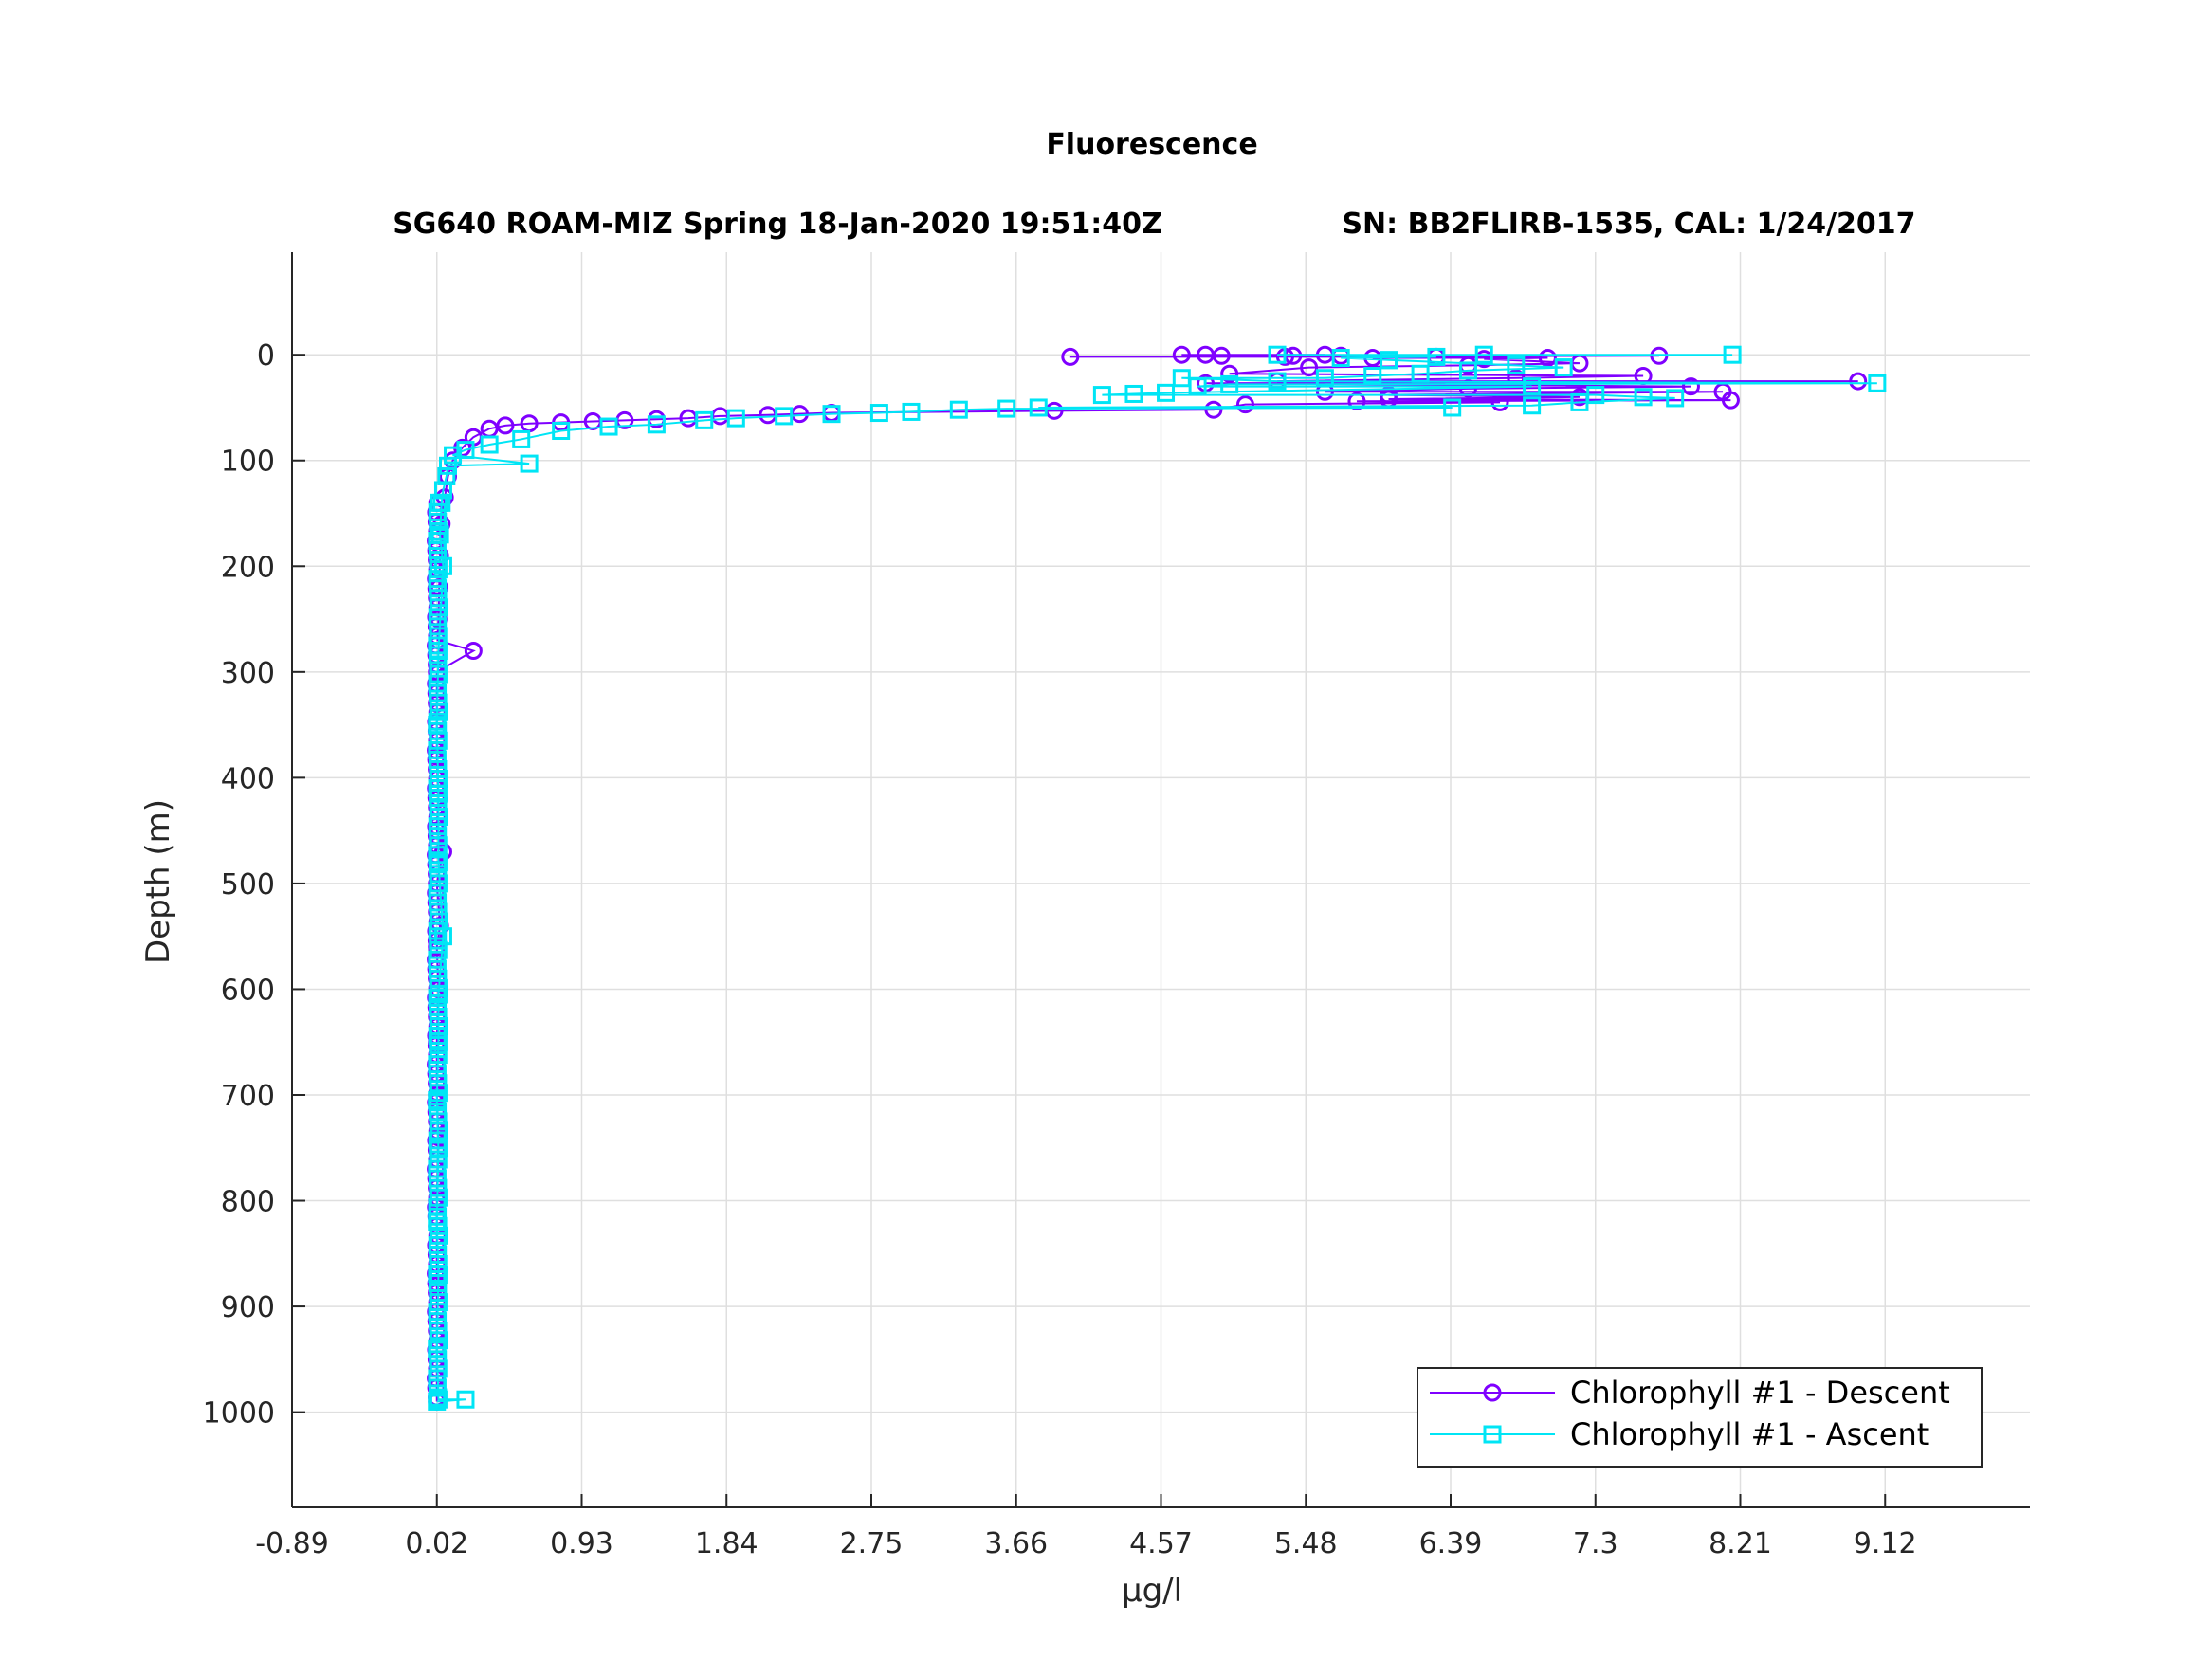 The height and width of the screenshot is (1659, 2212). I want to click on x-tick-label: 9.12, so click(1885, 1543).